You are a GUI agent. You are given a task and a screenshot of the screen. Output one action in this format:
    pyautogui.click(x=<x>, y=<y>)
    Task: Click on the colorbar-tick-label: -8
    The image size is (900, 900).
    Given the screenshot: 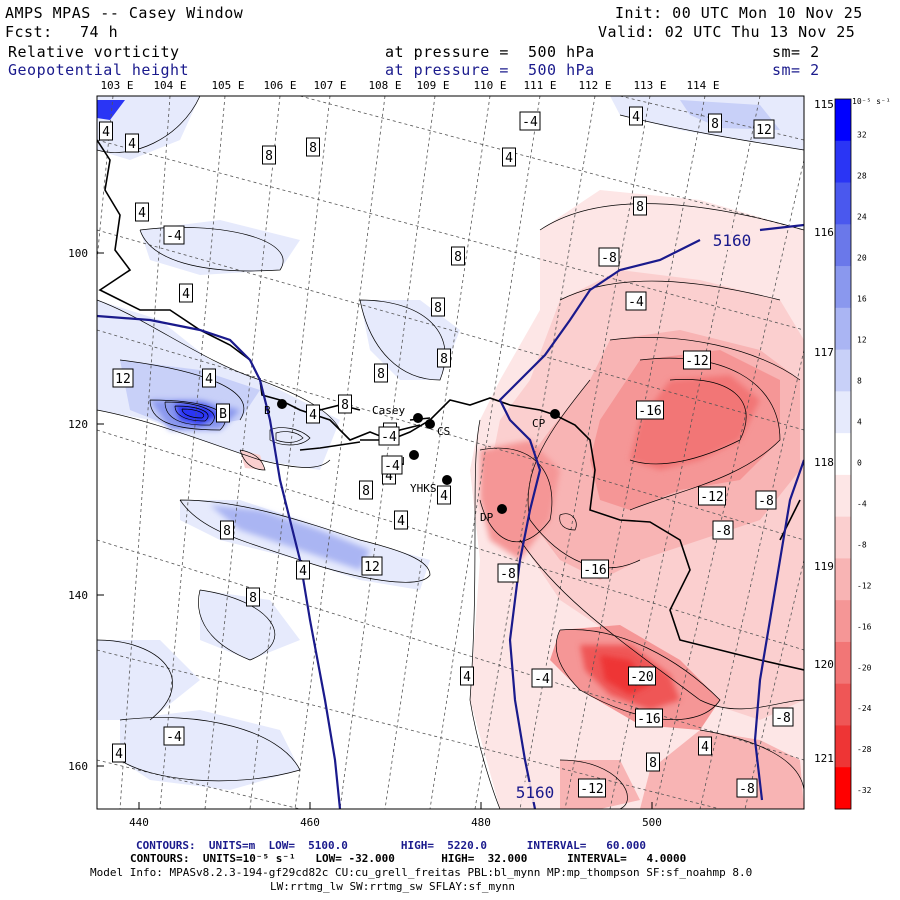 What is the action you would take?
    pyautogui.click(x=862, y=544)
    